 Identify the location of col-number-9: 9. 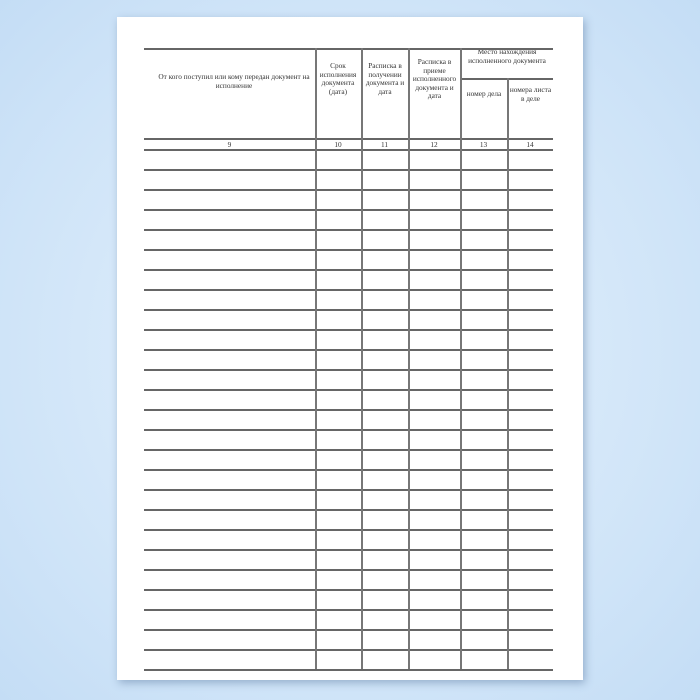
(229, 144).